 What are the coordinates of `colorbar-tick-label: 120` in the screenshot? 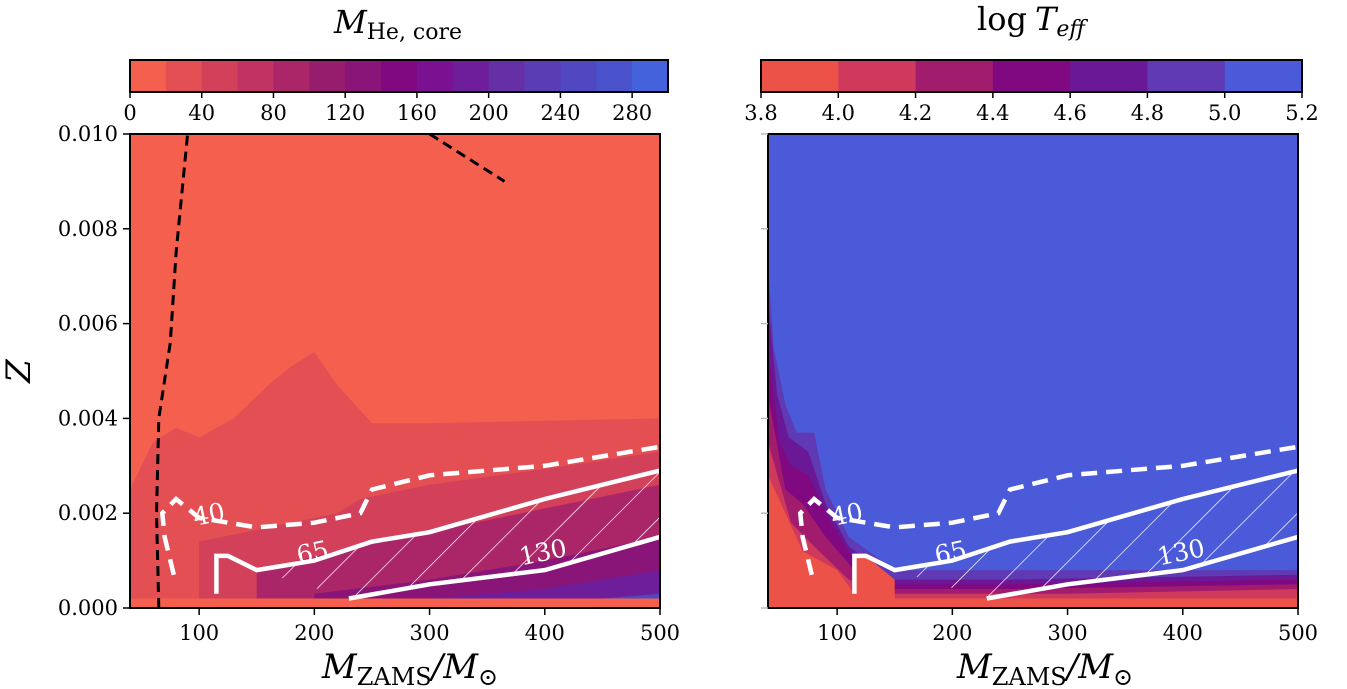 It's located at (345, 113).